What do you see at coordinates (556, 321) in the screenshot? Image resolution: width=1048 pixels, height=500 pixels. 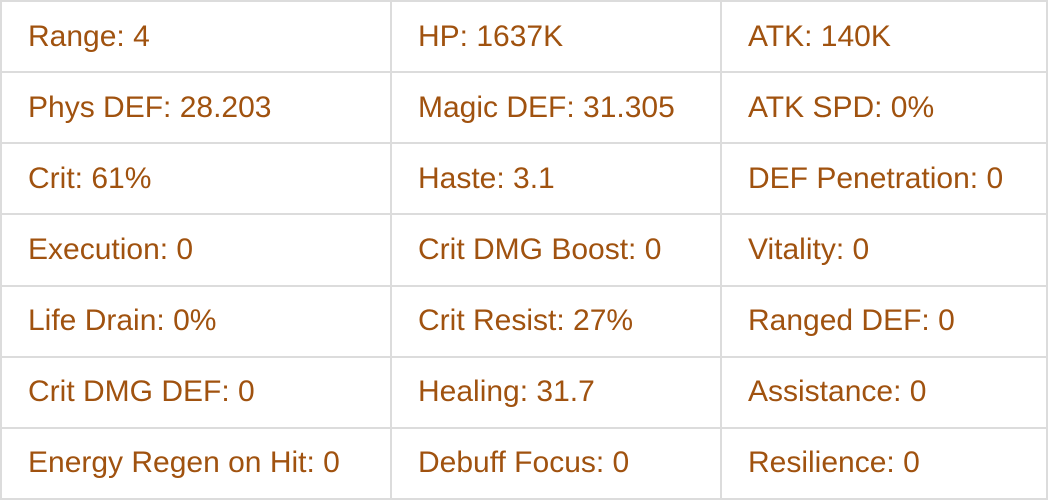 I see `stat-cell: Crit Resist: 27%` at bounding box center [556, 321].